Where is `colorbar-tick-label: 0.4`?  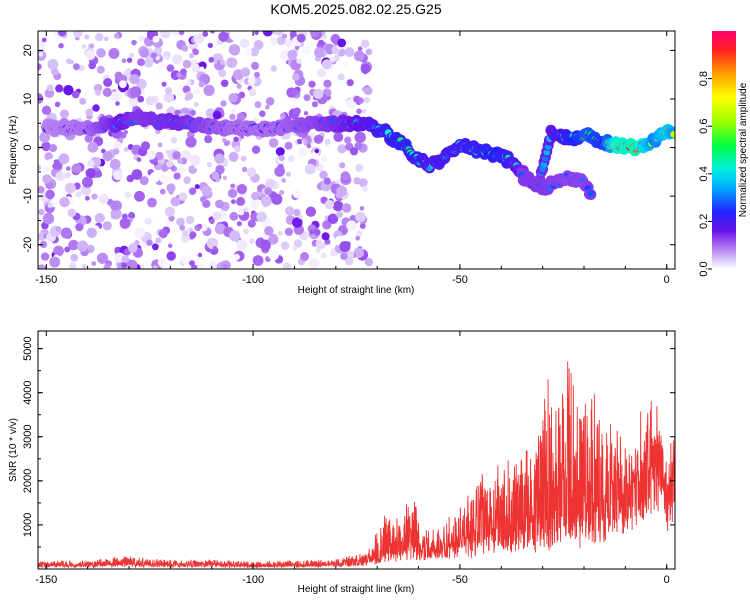
colorbar-tick-label: 0.4 is located at coordinates (704, 173).